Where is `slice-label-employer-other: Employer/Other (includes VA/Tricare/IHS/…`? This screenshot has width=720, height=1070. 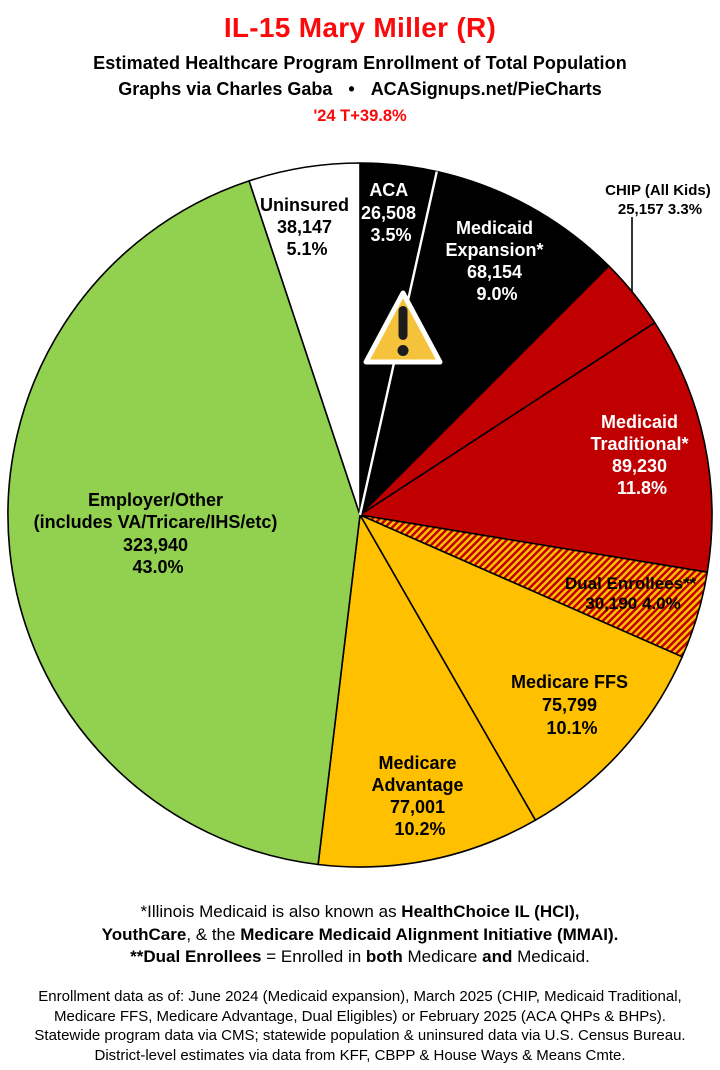
slice-label-employer-other: Employer/Other (includes VA/Tricare/IHS/… is located at coordinates (158, 533).